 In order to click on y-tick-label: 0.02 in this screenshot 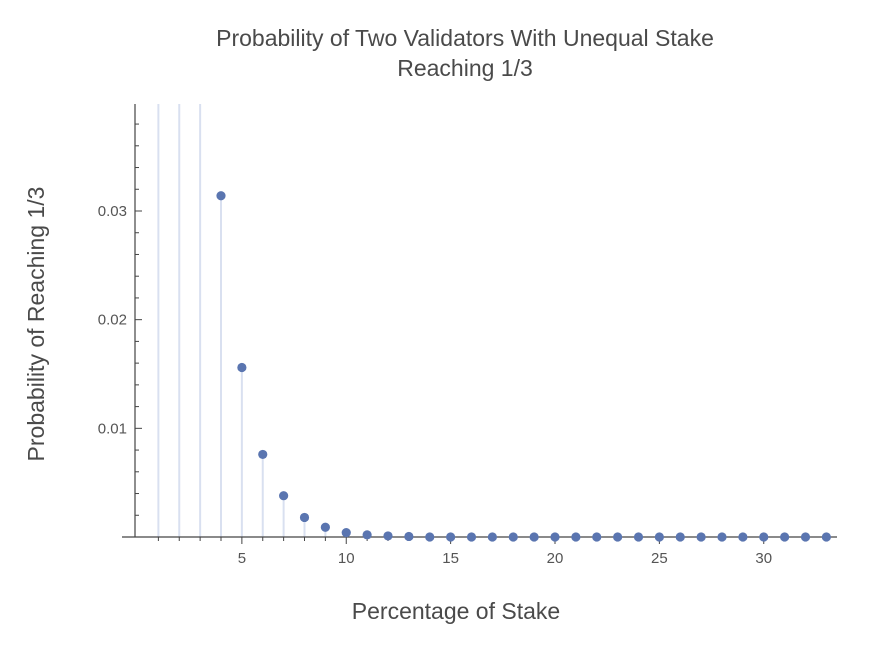, I will do `click(112, 320)`.